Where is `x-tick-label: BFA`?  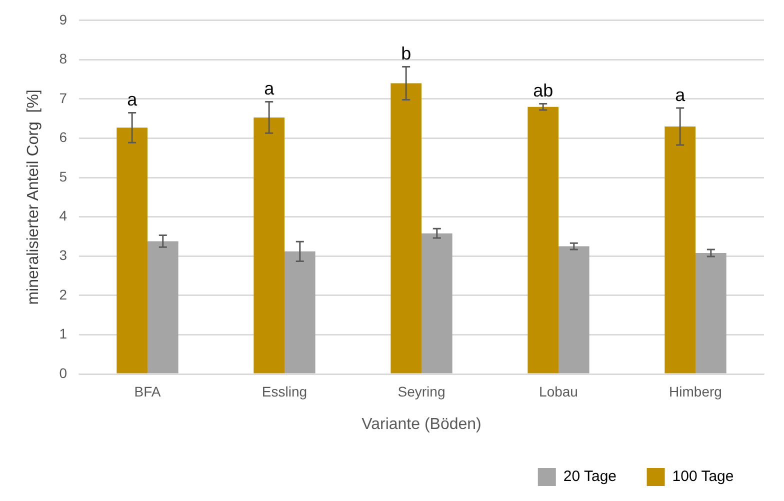 x-tick-label: BFA is located at coordinates (148, 391).